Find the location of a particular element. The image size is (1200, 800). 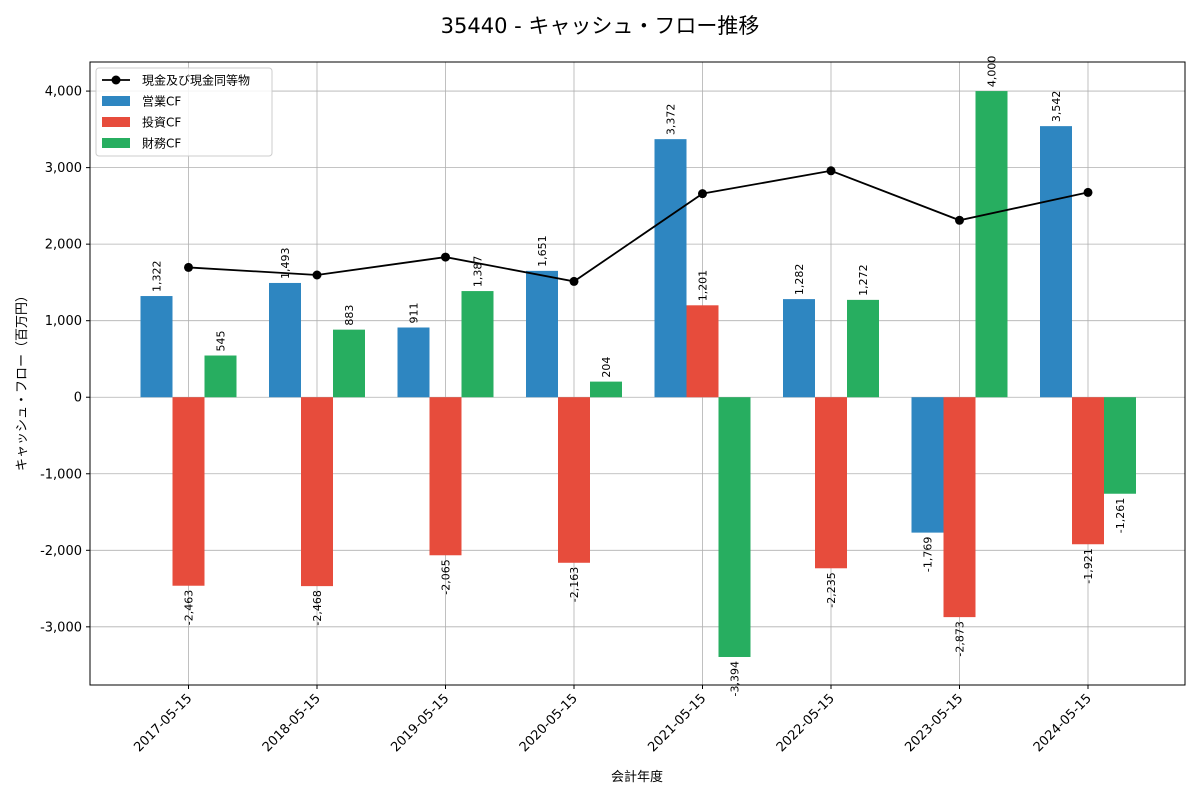

x-tick-label: 2019-05-15 is located at coordinates (420, 723).